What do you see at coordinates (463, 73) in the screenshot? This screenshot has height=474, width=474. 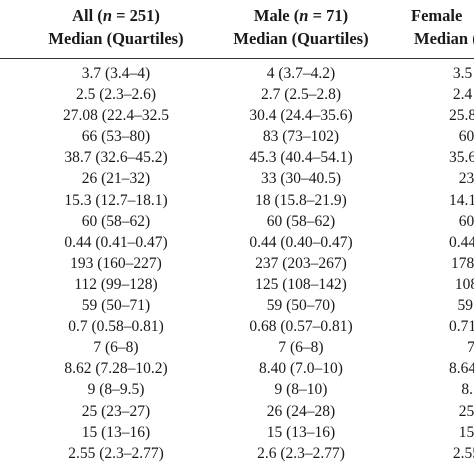 I see `cell-female: 3.5 (3` at bounding box center [463, 73].